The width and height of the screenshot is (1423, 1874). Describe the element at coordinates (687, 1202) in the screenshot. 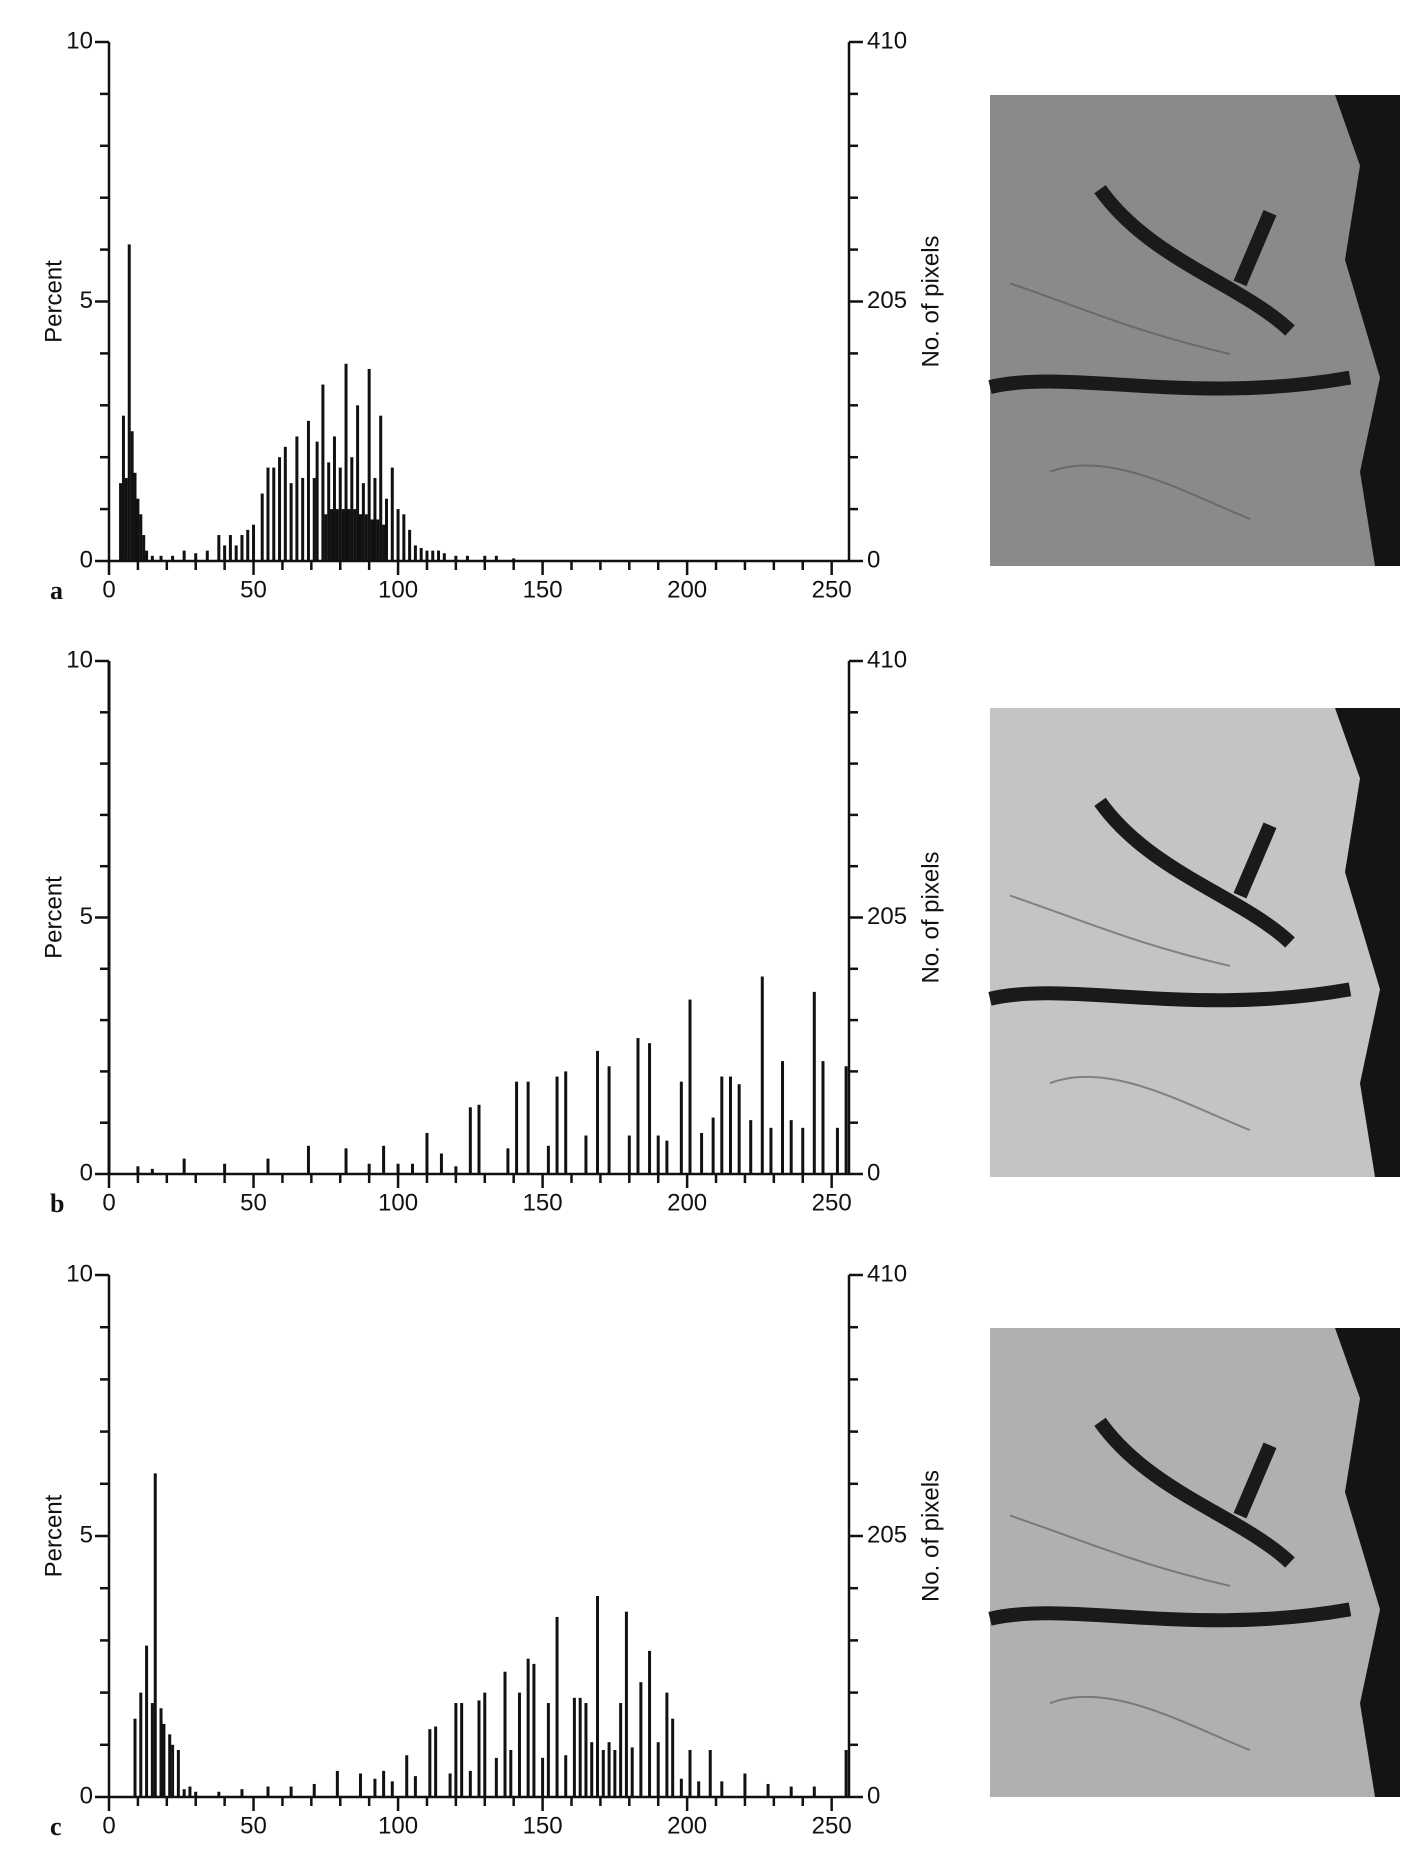

I see `x-tick-label: 200` at that location.